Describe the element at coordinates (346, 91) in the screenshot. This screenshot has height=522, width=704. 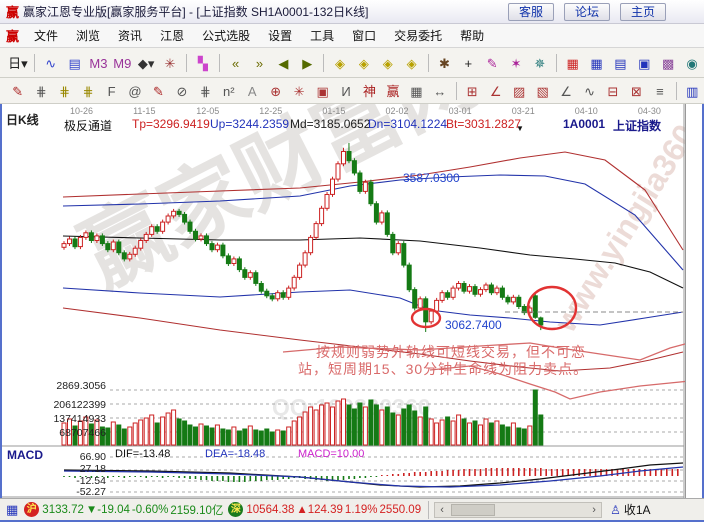
I see `mirror-tool-icon: И` at that location.